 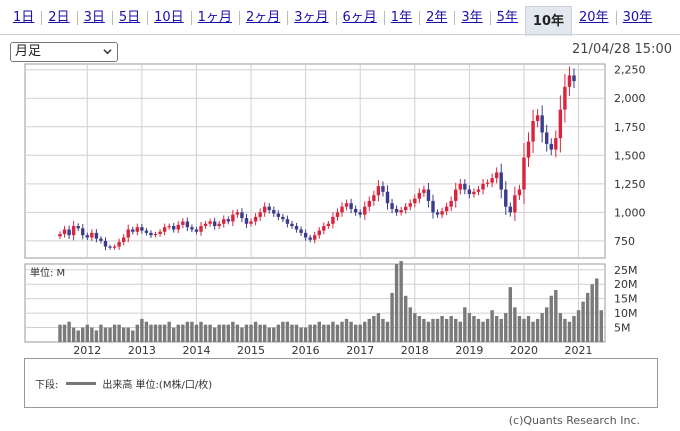 What do you see at coordinates (311, 18) in the screenshot?
I see `tab-8: 3ヶ月` at bounding box center [311, 18].